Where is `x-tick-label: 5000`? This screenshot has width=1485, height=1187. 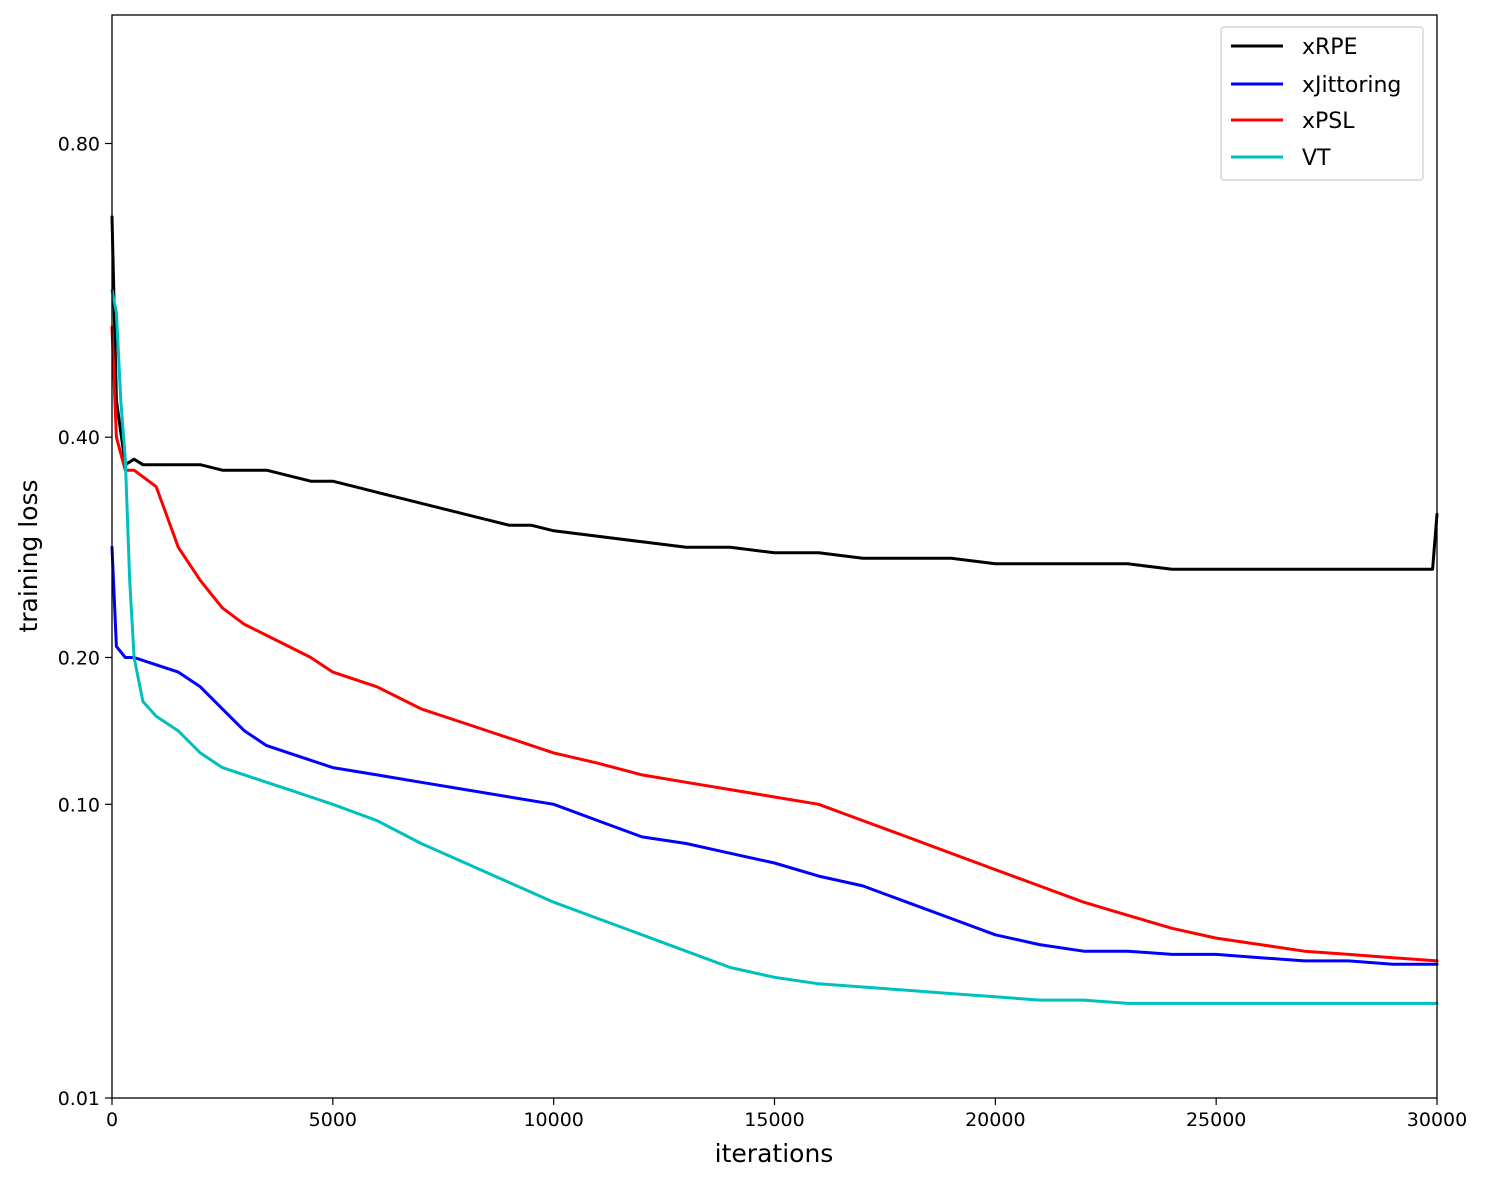
x-tick-label: 5000 is located at coordinates (333, 1120).